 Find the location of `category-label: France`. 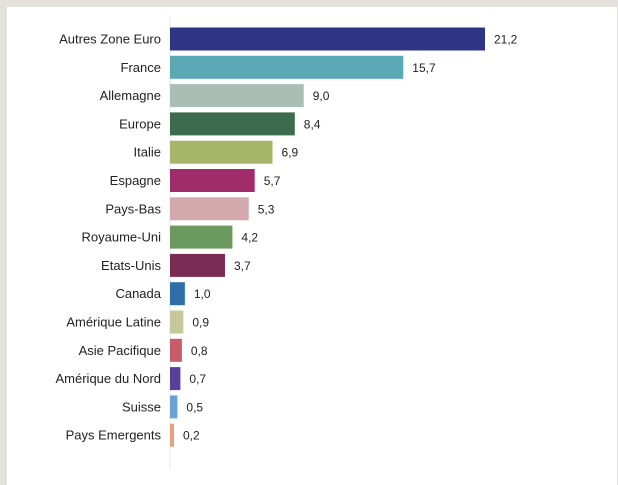

category-label: France is located at coordinates (141, 67).